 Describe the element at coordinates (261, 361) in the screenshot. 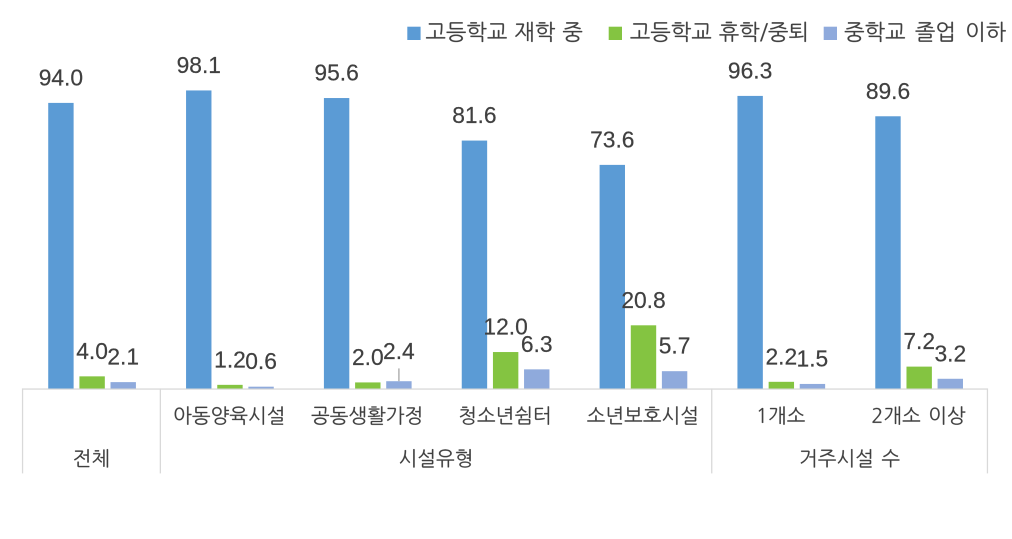

I see `svg-text: 0.6` at that location.